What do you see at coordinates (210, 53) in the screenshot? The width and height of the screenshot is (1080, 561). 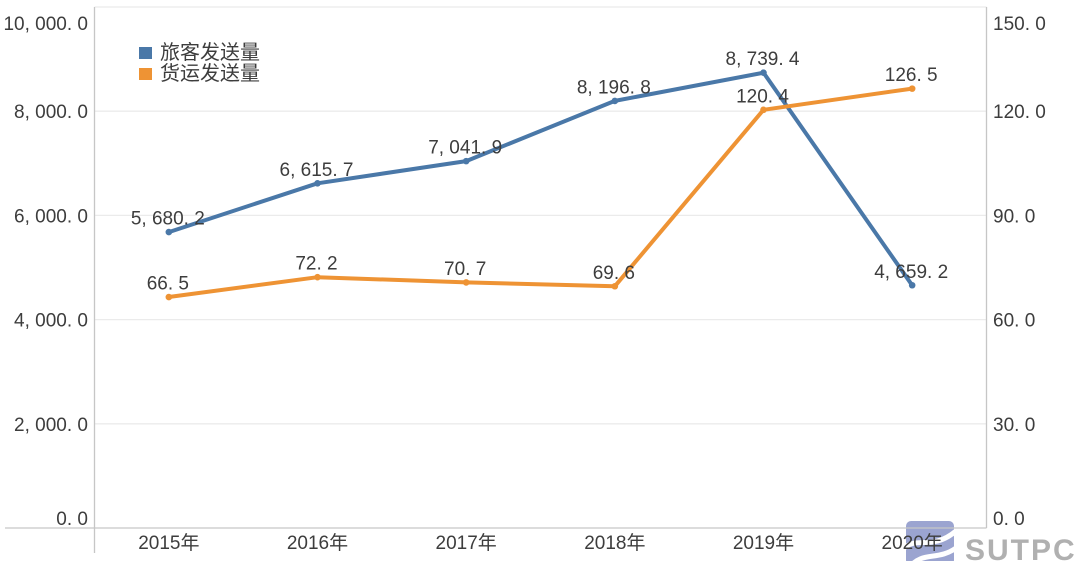 I see `legend-label-passenger: 旅客发送量` at bounding box center [210, 53].